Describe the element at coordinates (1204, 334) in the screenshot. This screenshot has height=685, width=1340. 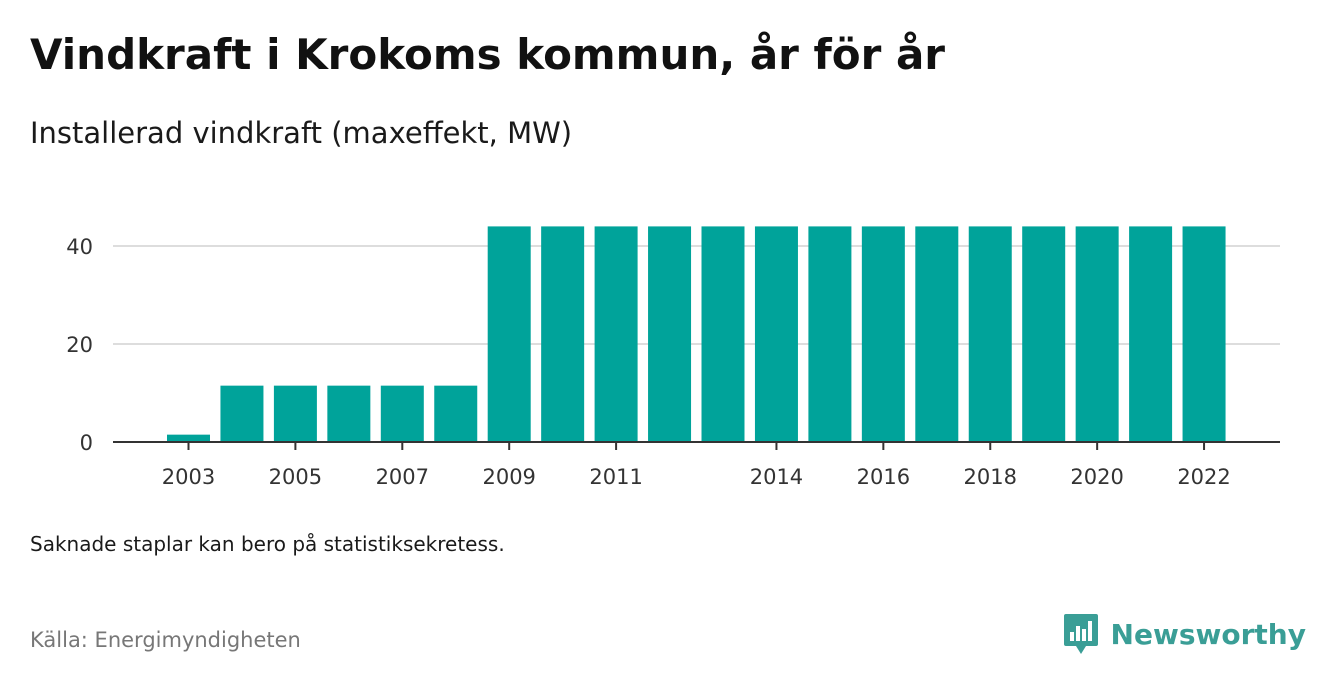
I see `bar-2022` at that location.